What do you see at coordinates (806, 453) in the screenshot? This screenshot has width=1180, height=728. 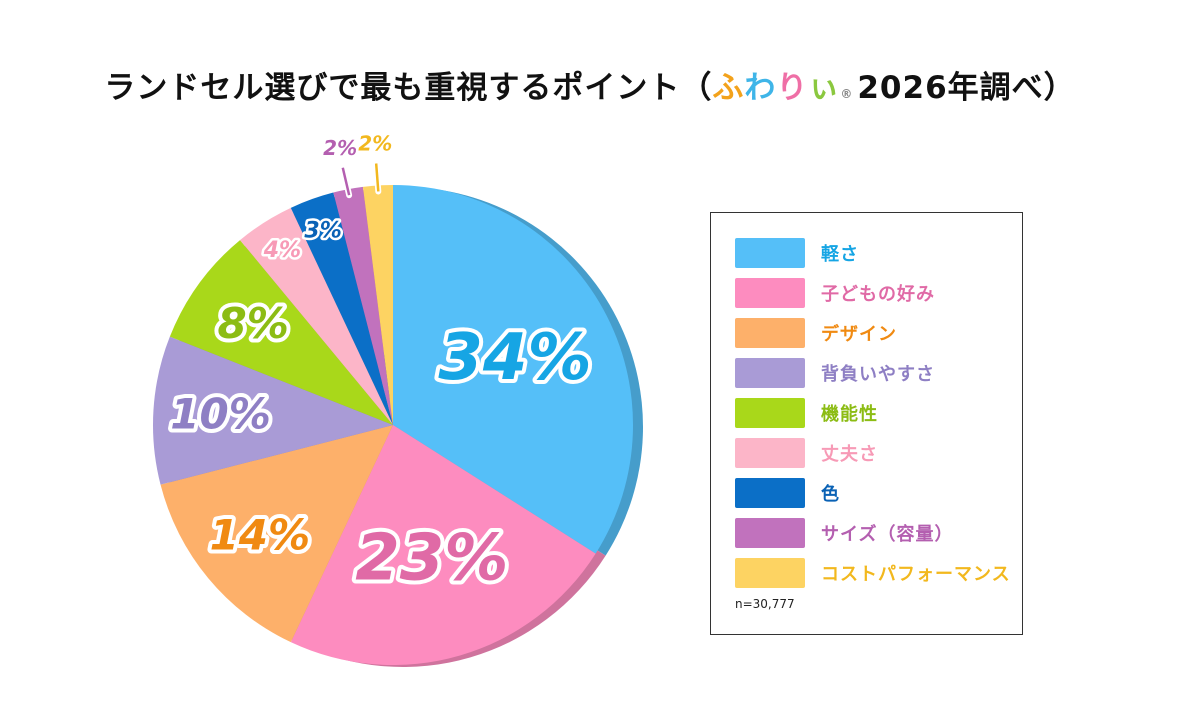 I see `legend-item: 丈夫さ` at bounding box center [806, 453].